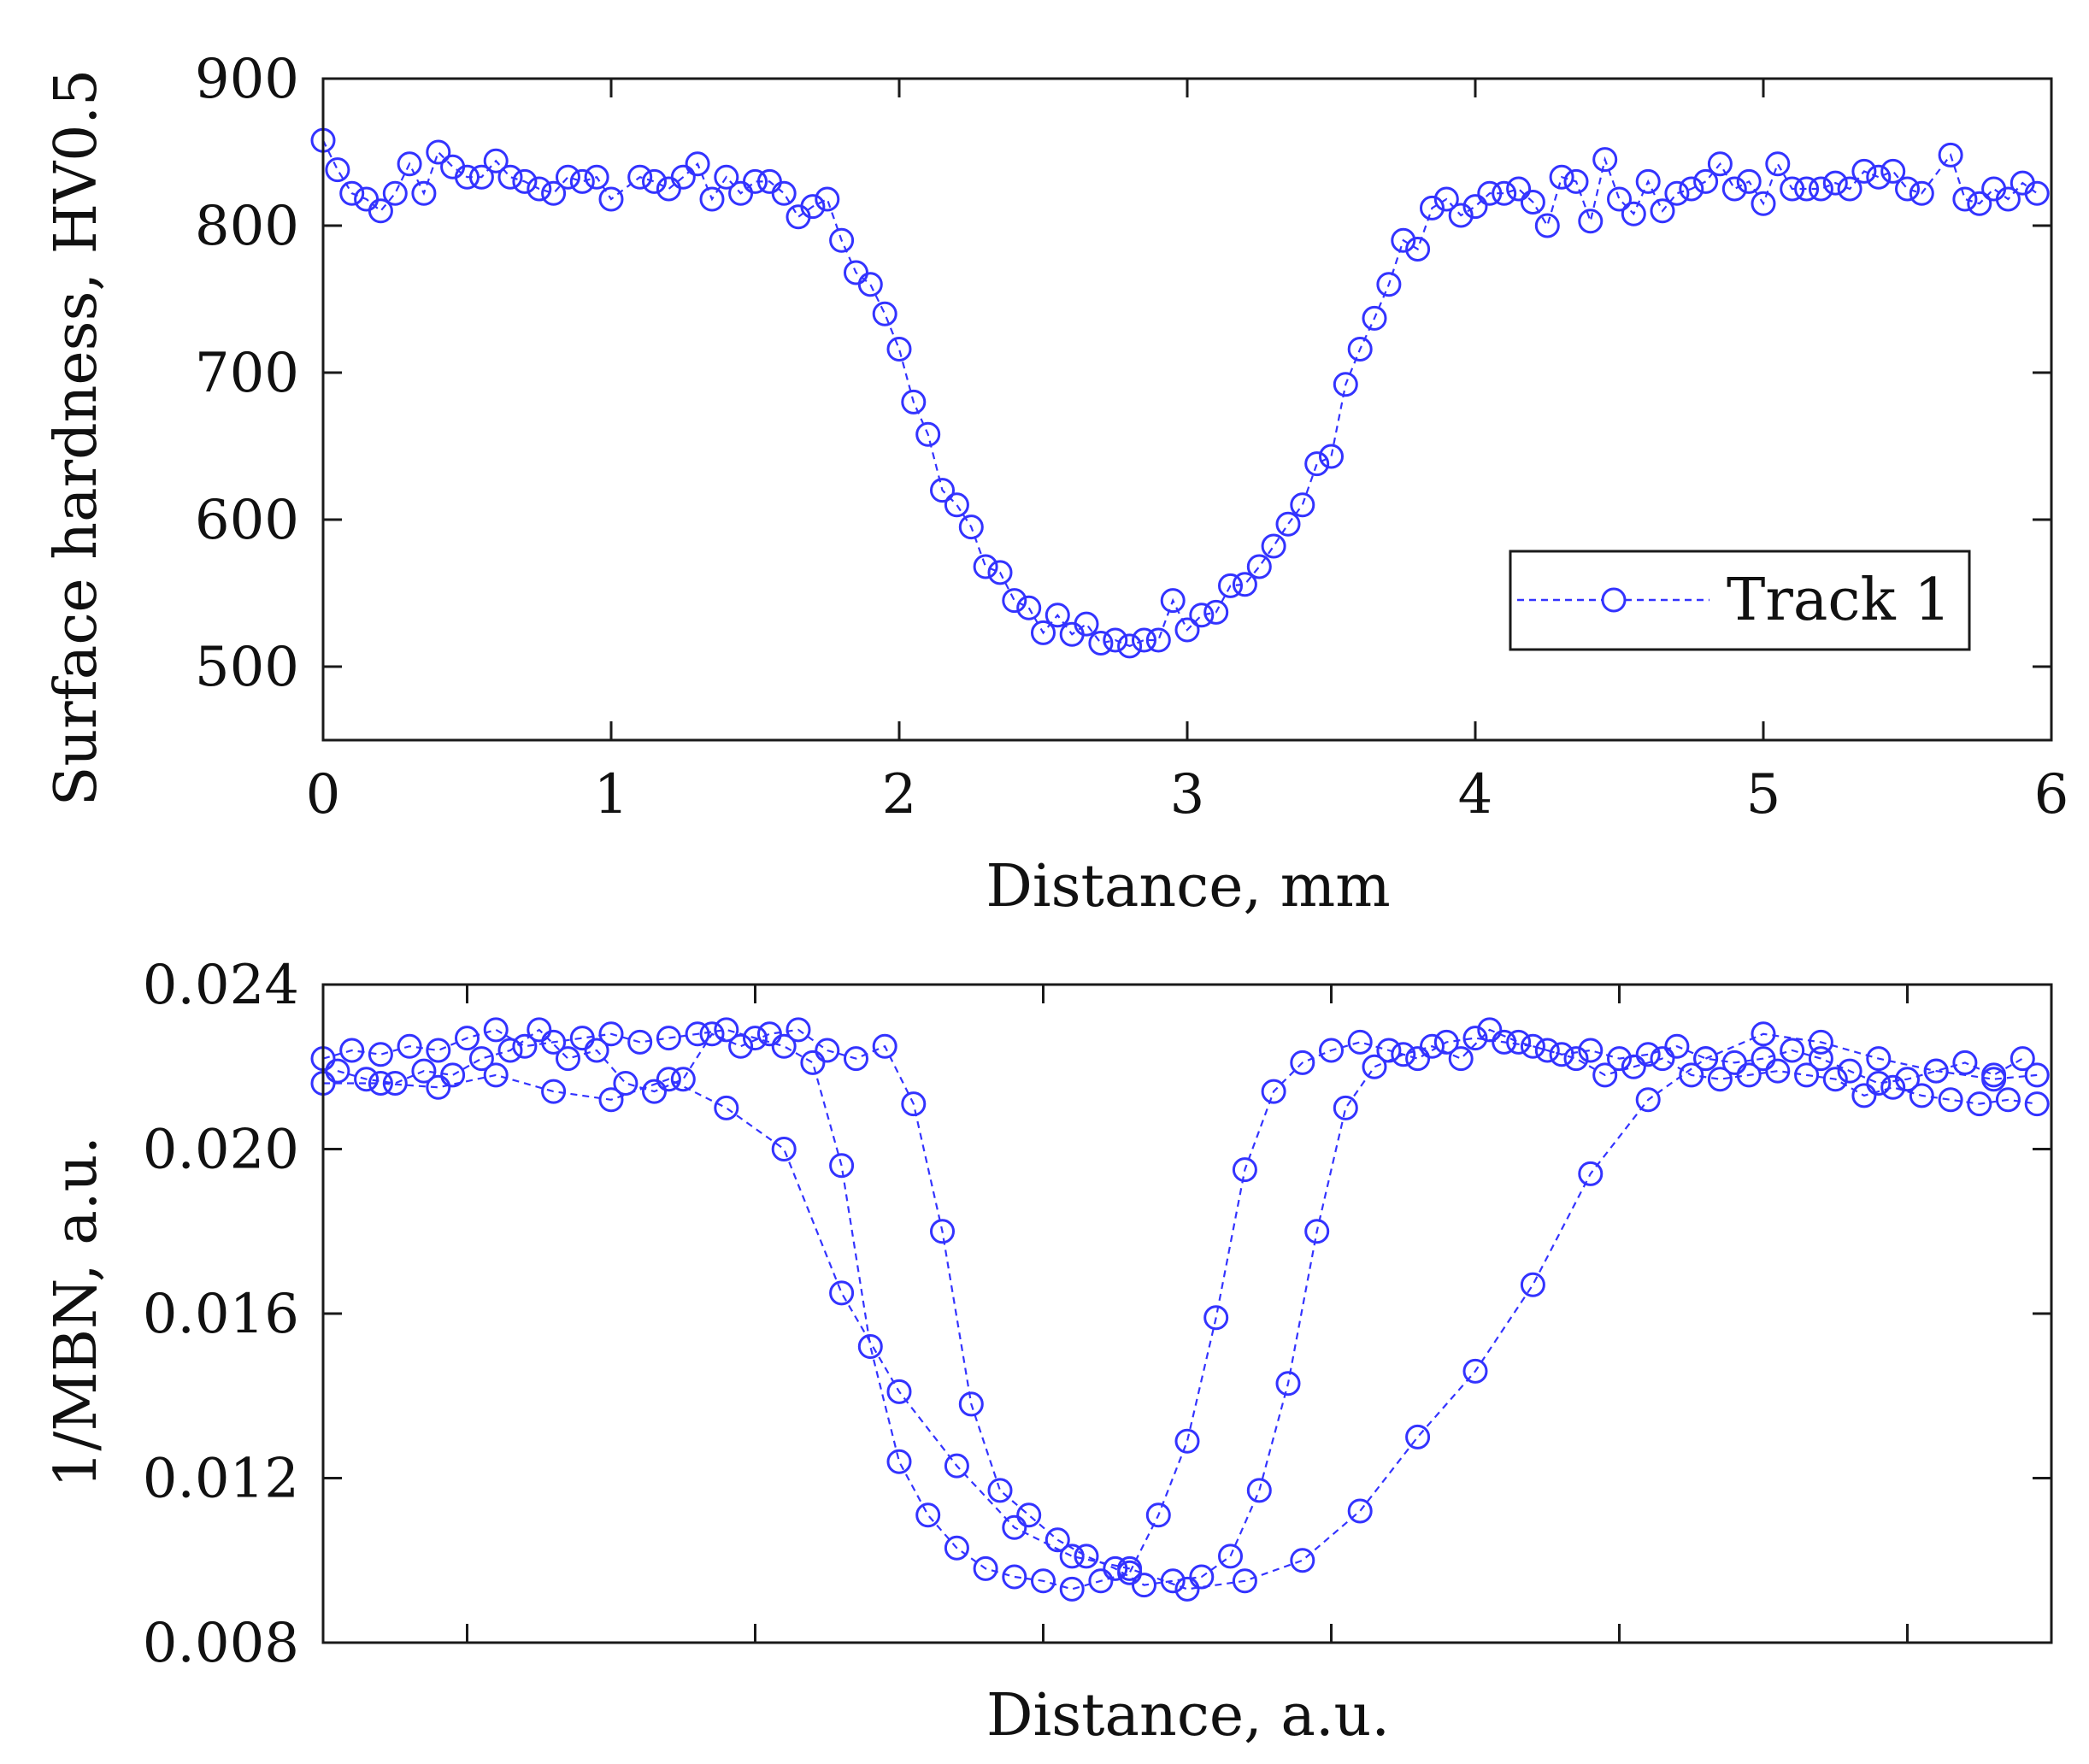  I want to click on mbn-y-tick-label: 0.016, so click(221, 1314).